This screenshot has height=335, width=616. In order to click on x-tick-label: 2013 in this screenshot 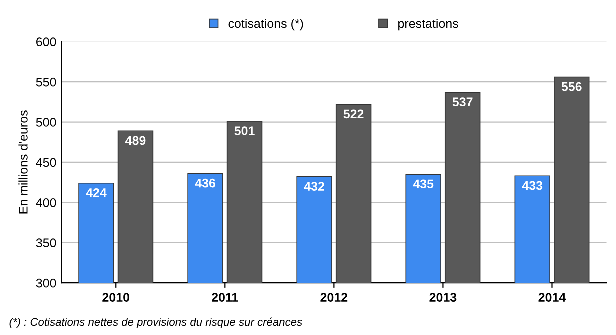, I will do `click(443, 297)`.